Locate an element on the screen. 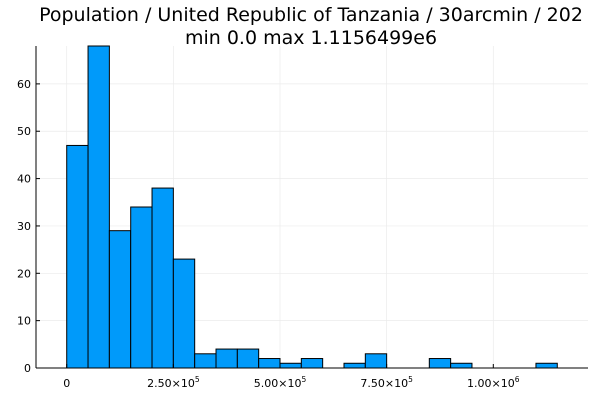 The width and height of the screenshot is (600, 400). y-tick-label: 10 is located at coordinates (24, 321).